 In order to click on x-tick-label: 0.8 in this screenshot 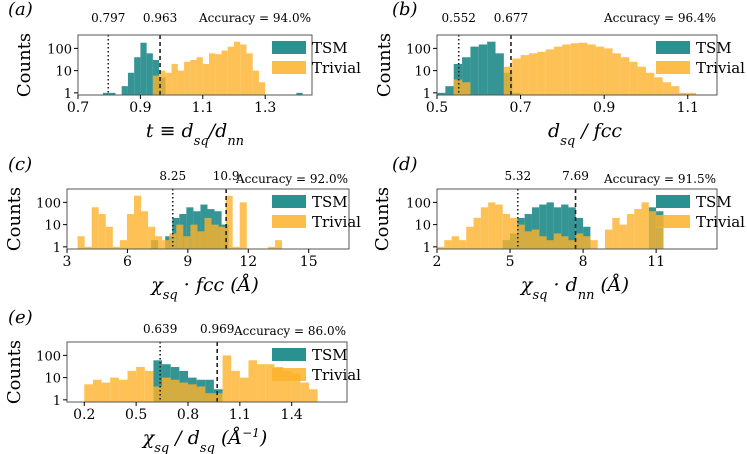, I will do `click(188, 415)`.